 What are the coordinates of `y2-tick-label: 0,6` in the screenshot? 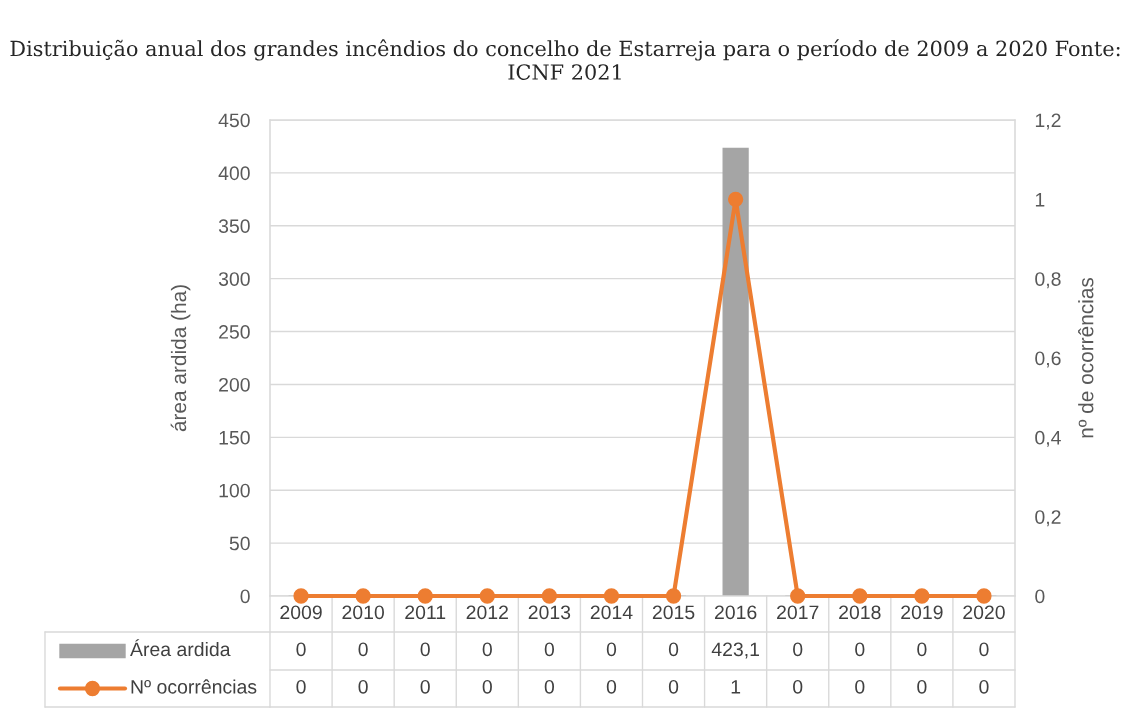 It's located at (1048, 359).